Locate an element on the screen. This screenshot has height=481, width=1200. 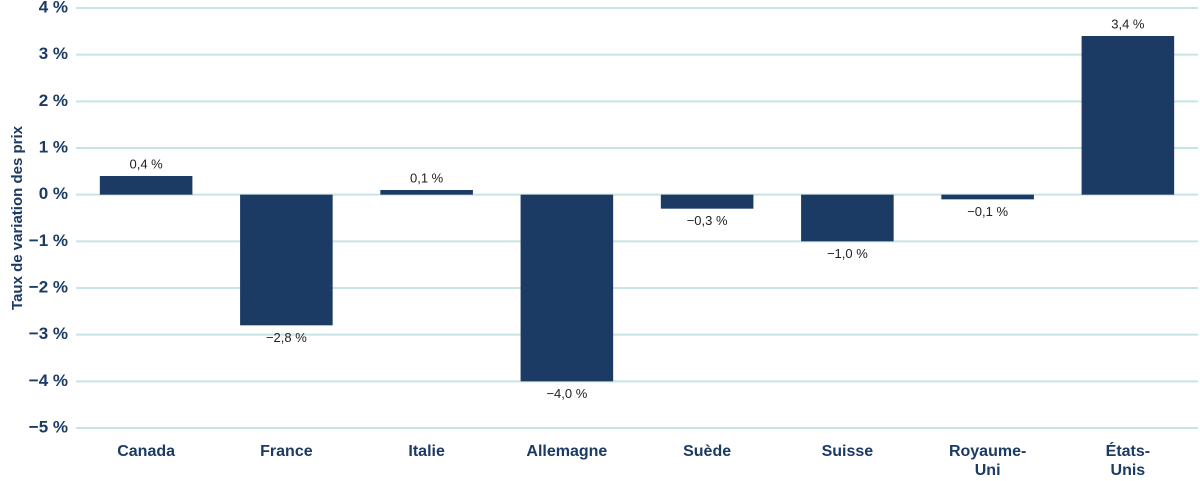
y-tick-label: −5 % is located at coordinates (48, 426).